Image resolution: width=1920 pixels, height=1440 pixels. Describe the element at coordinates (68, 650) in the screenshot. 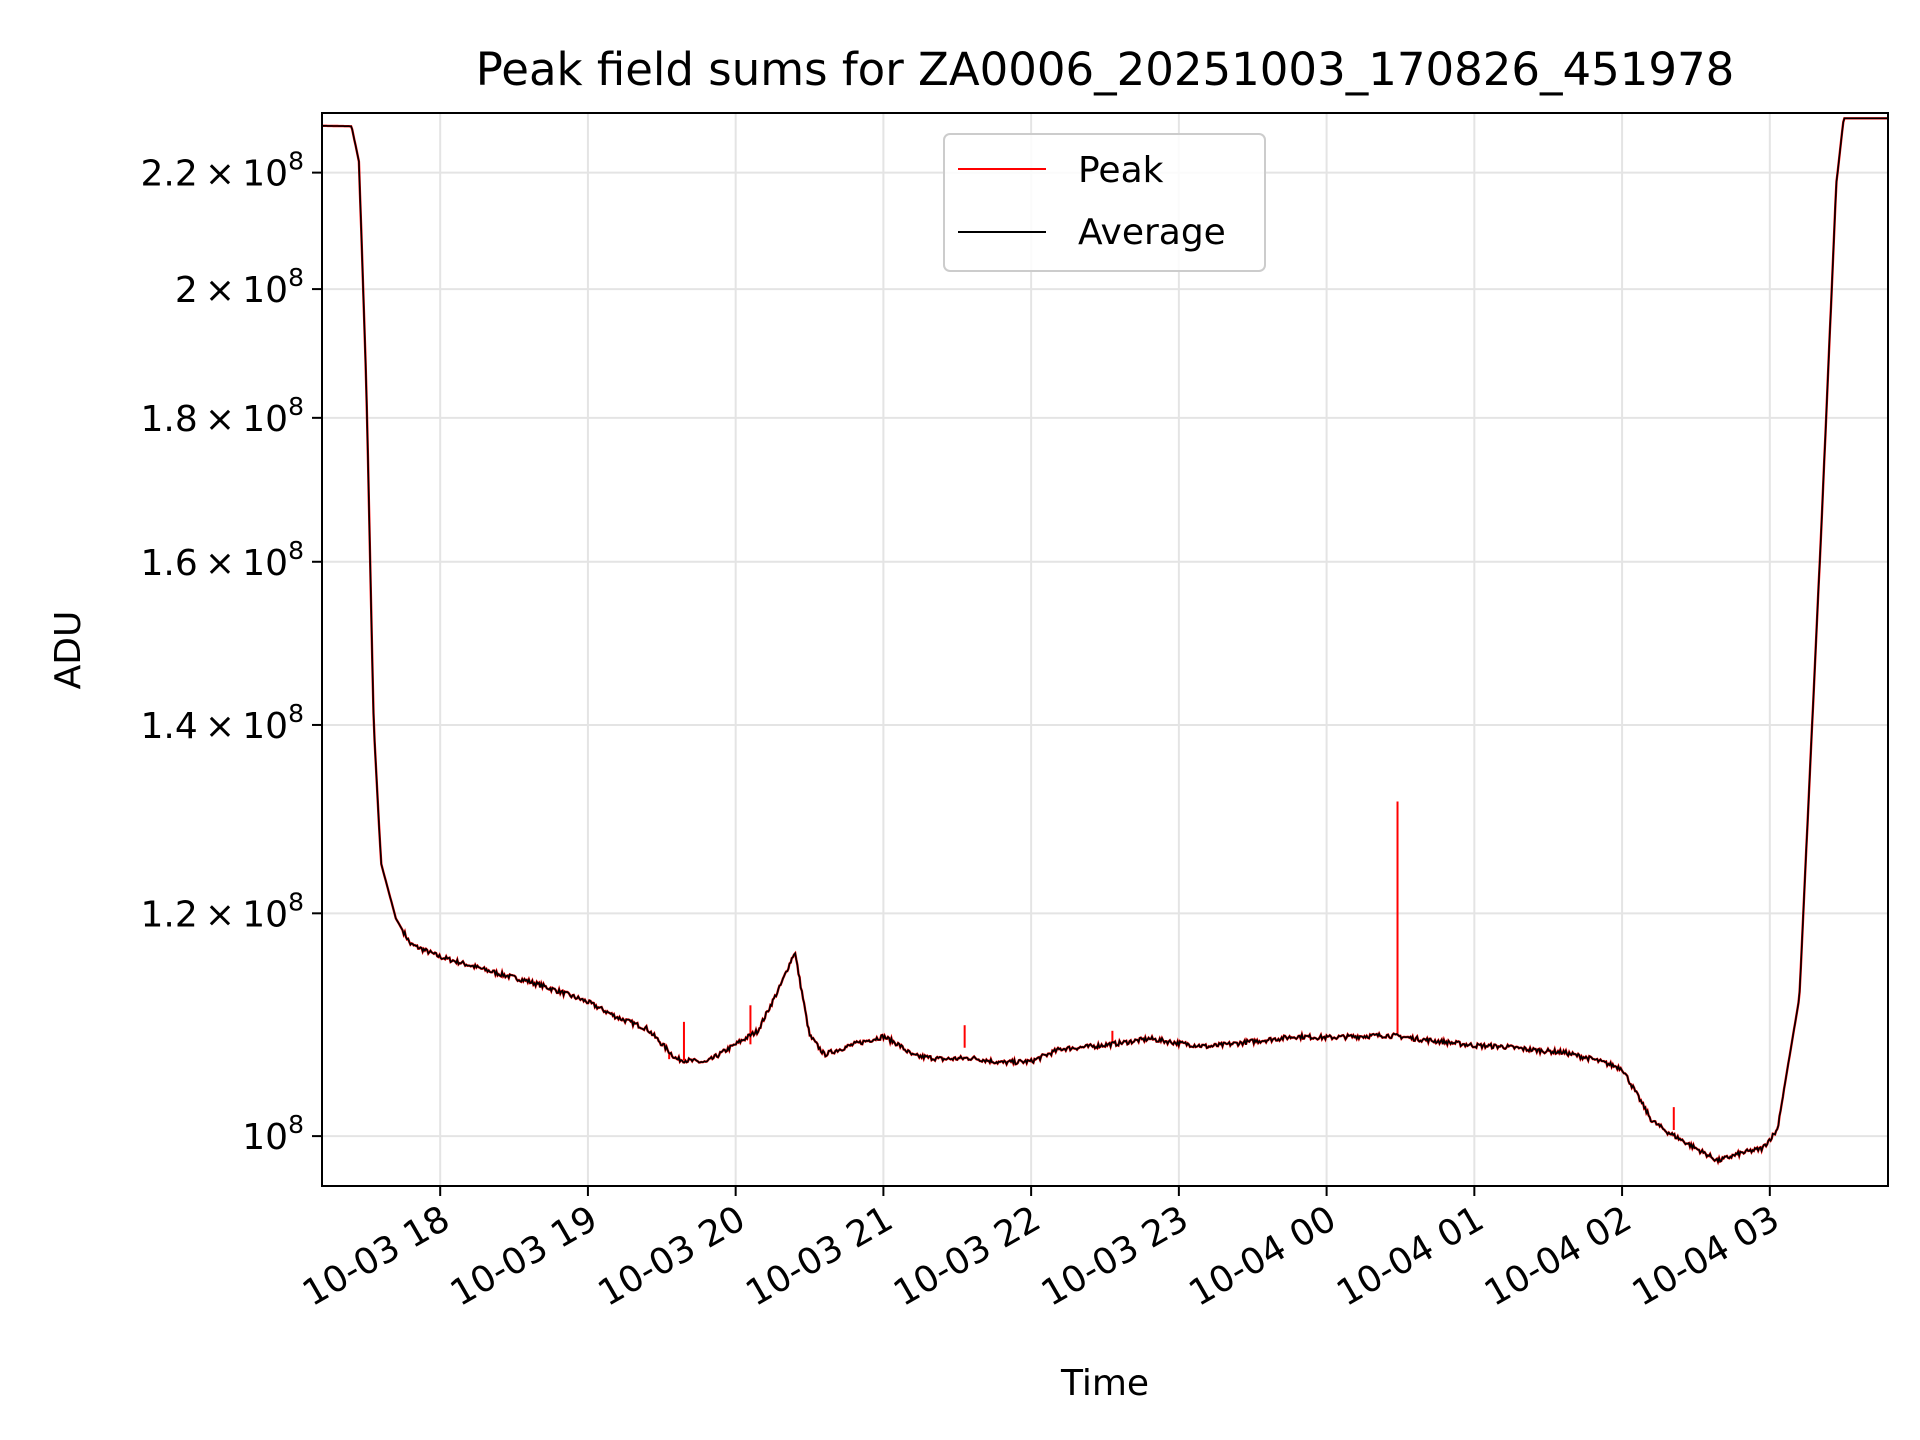

I see `y-axis-label: ADU` at that location.